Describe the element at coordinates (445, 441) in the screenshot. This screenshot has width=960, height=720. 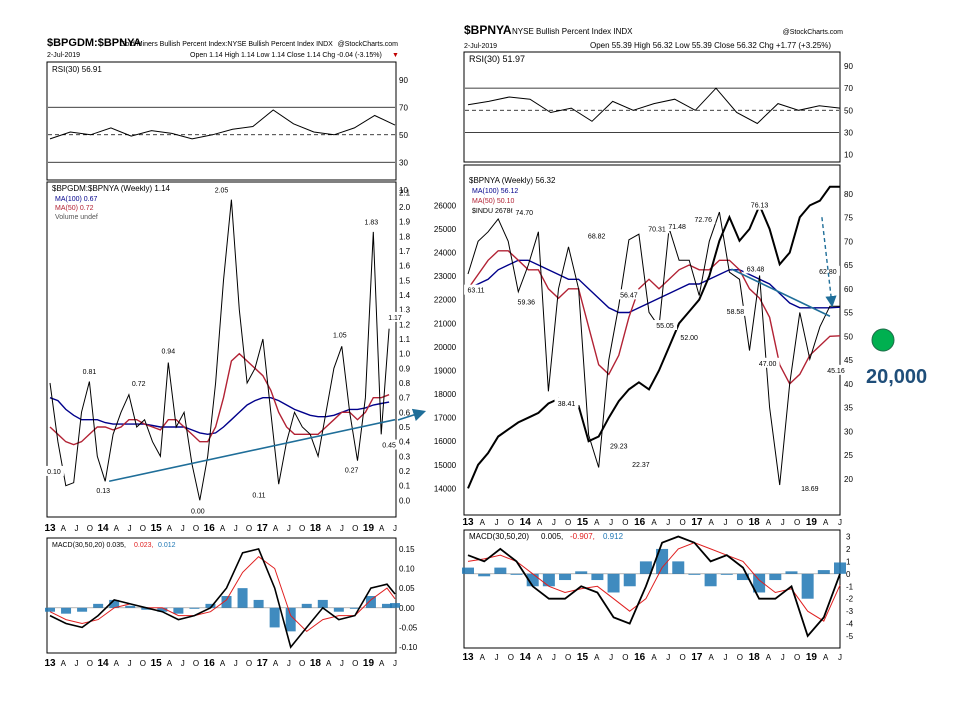
I see `right-left-tick-10: 16000` at that location.